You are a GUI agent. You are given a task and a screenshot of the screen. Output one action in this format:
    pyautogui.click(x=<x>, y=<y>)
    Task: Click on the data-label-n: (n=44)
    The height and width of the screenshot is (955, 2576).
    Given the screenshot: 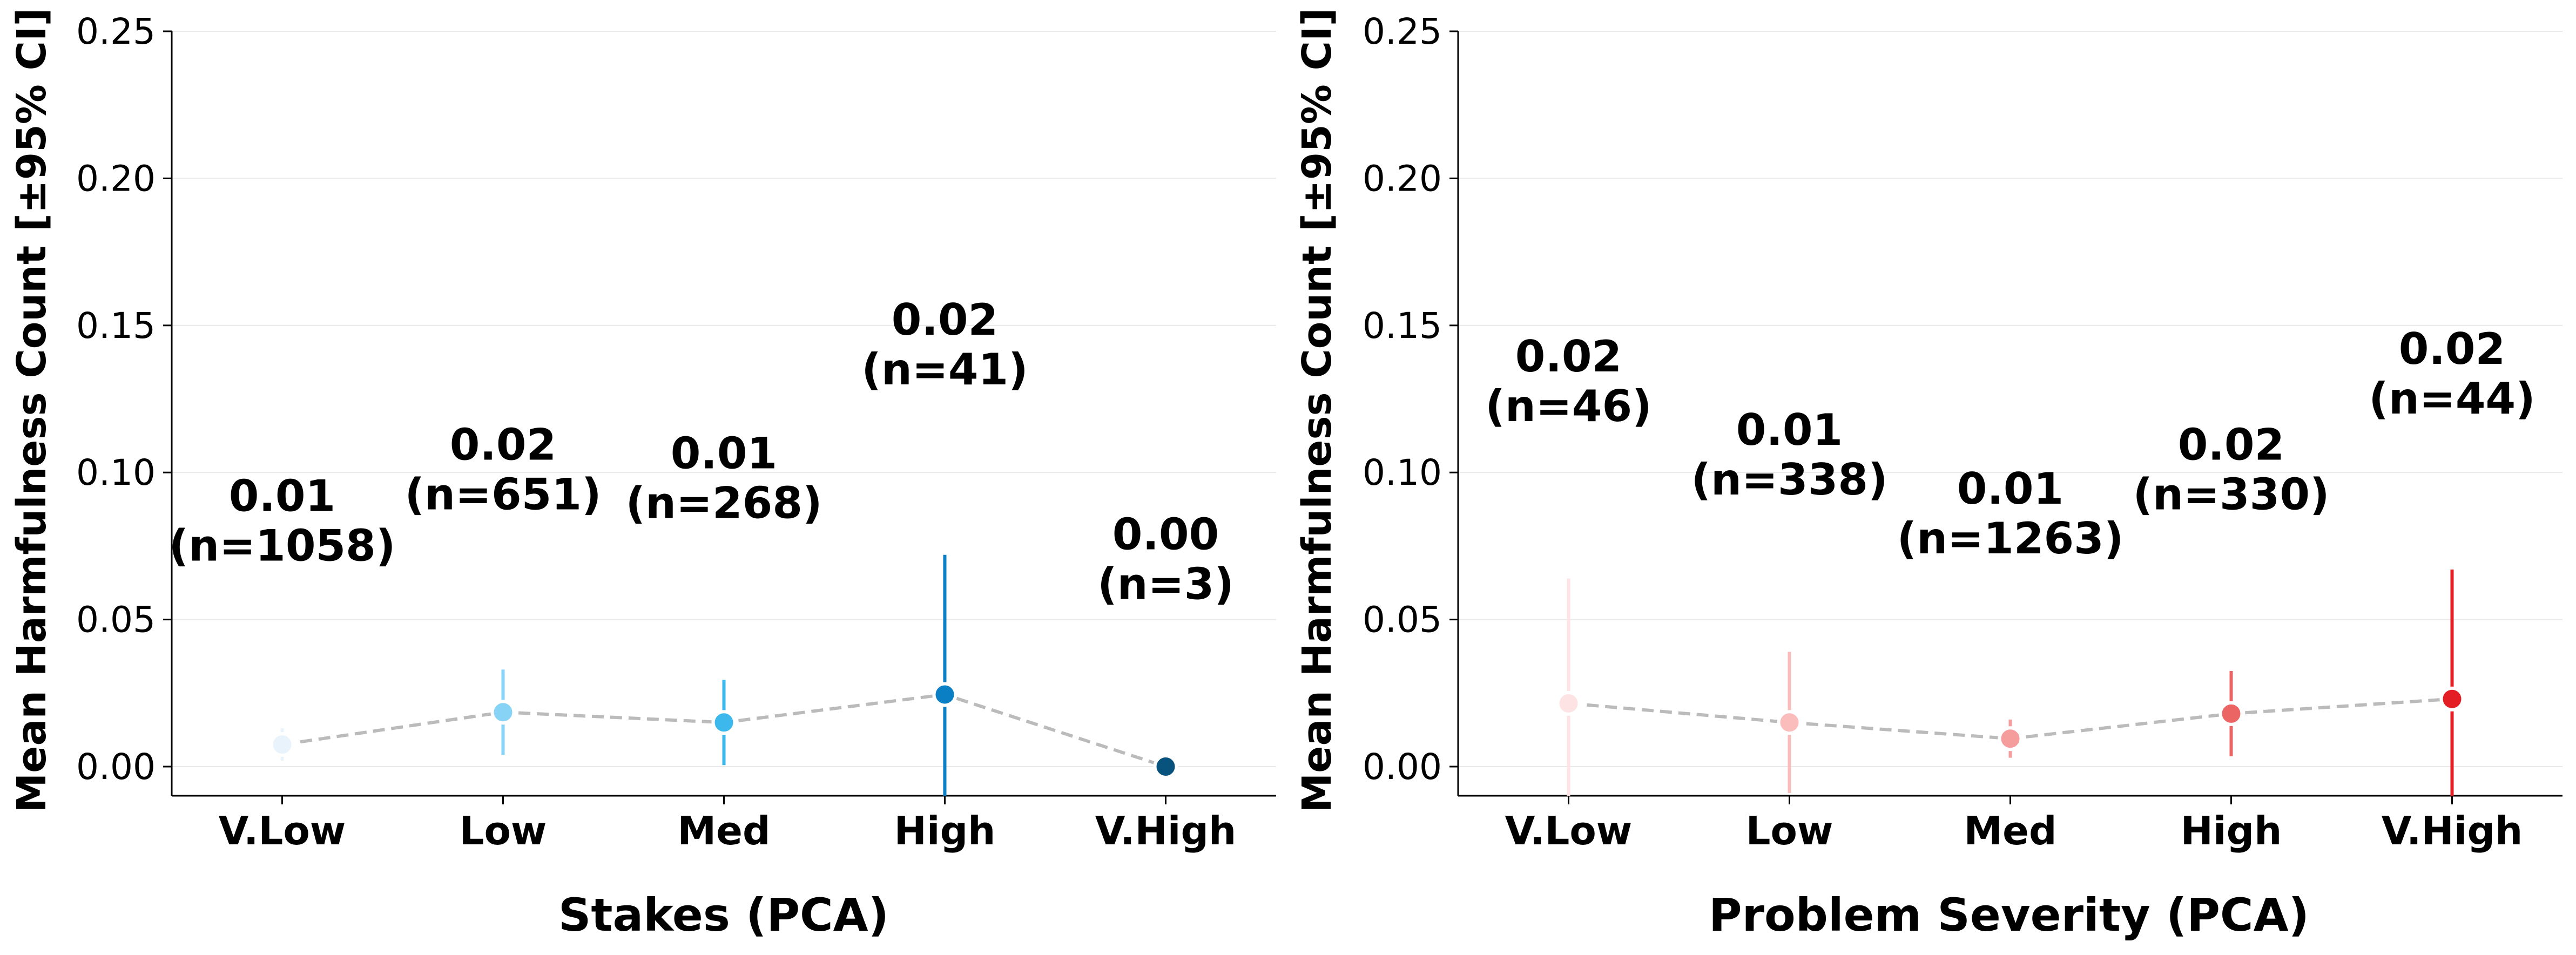 What is the action you would take?
    pyautogui.click(x=2452, y=399)
    